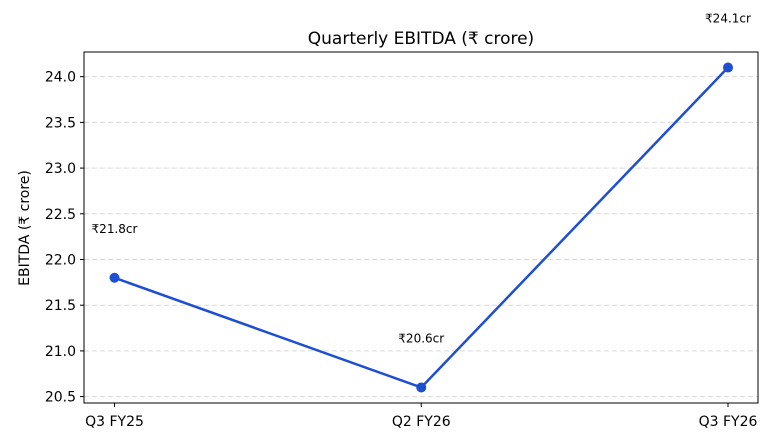 Image resolution: width=780 pixels, height=446 pixels. I want to click on x-axis-ticks: Q3 FY25 Q2 FY26 Q3 FY26, so click(421, 416).